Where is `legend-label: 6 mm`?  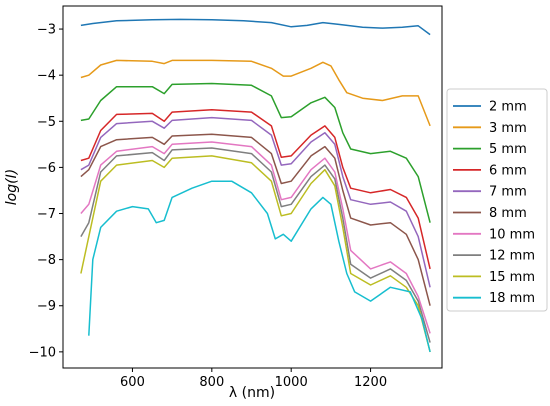 legend-label: 6 mm is located at coordinates (508, 170).